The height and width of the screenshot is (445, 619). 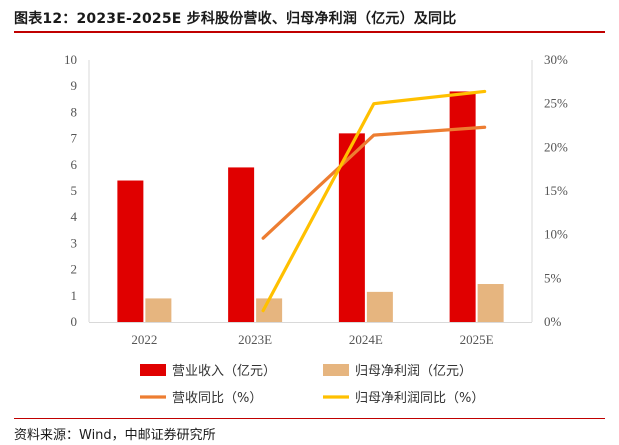 What do you see at coordinates (224, 371) in the screenshot?
I see `legend-label: 营业收入（亿元）` at bounding box center [224, 371].